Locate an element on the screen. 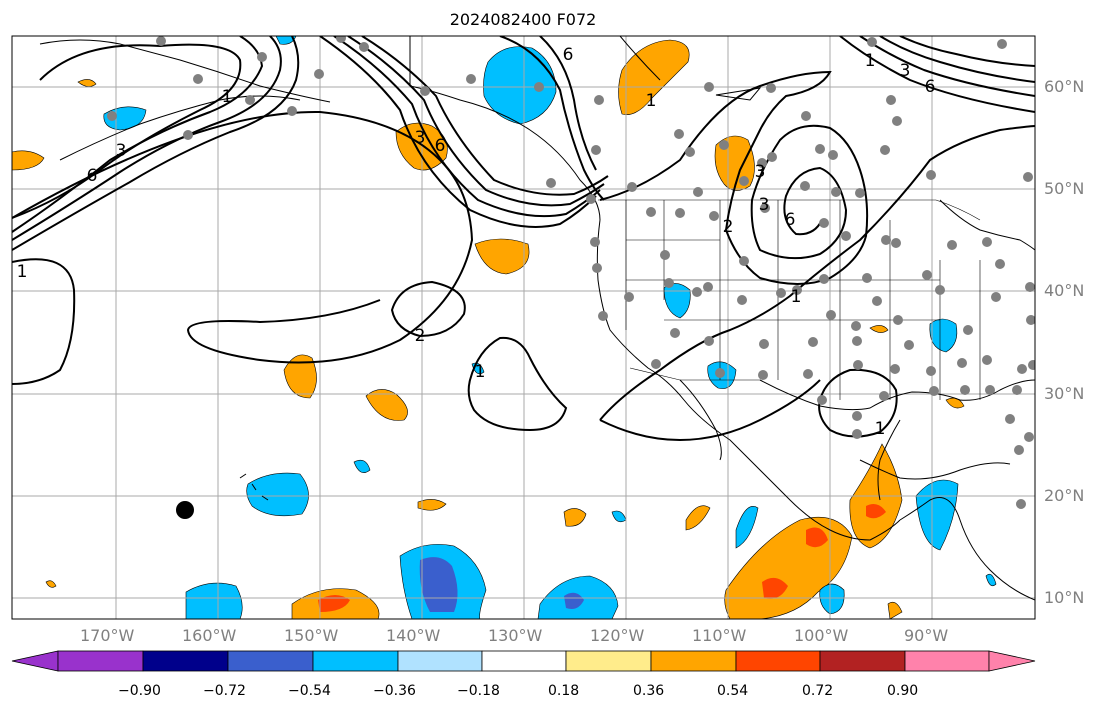  colorbar-tick-label: −0.36 is located at coordinates (394, 691).